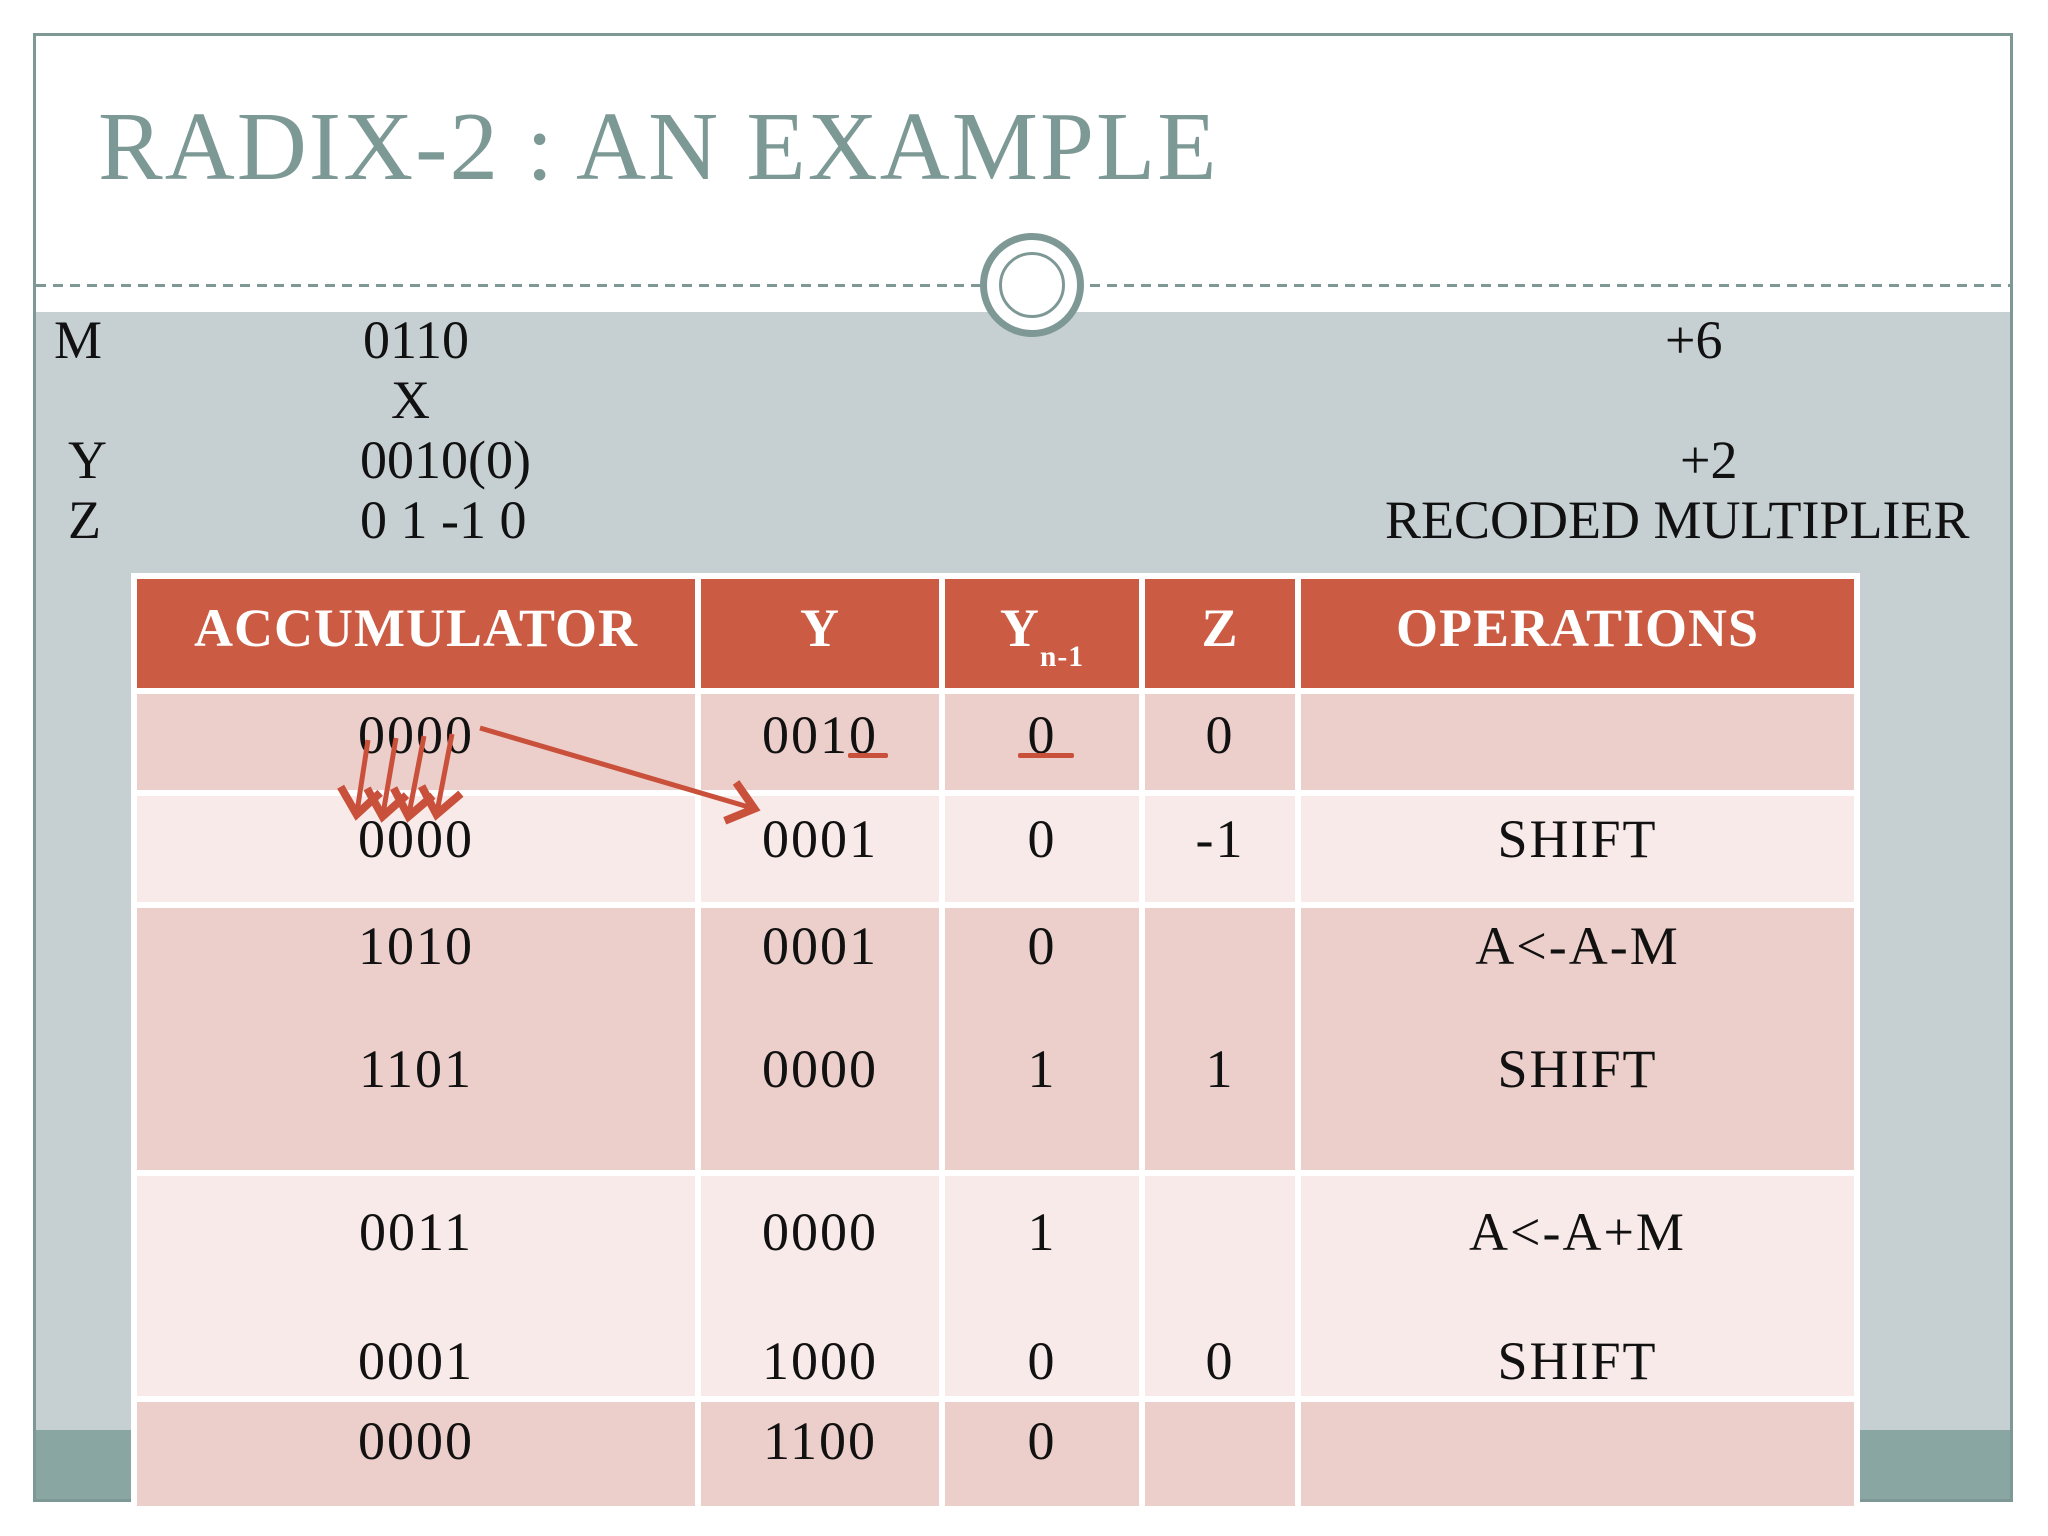 Image resolution: width=2048 pixels, height=1536 pixels. I want to click on multiply-sign: X, so click(410, 400).